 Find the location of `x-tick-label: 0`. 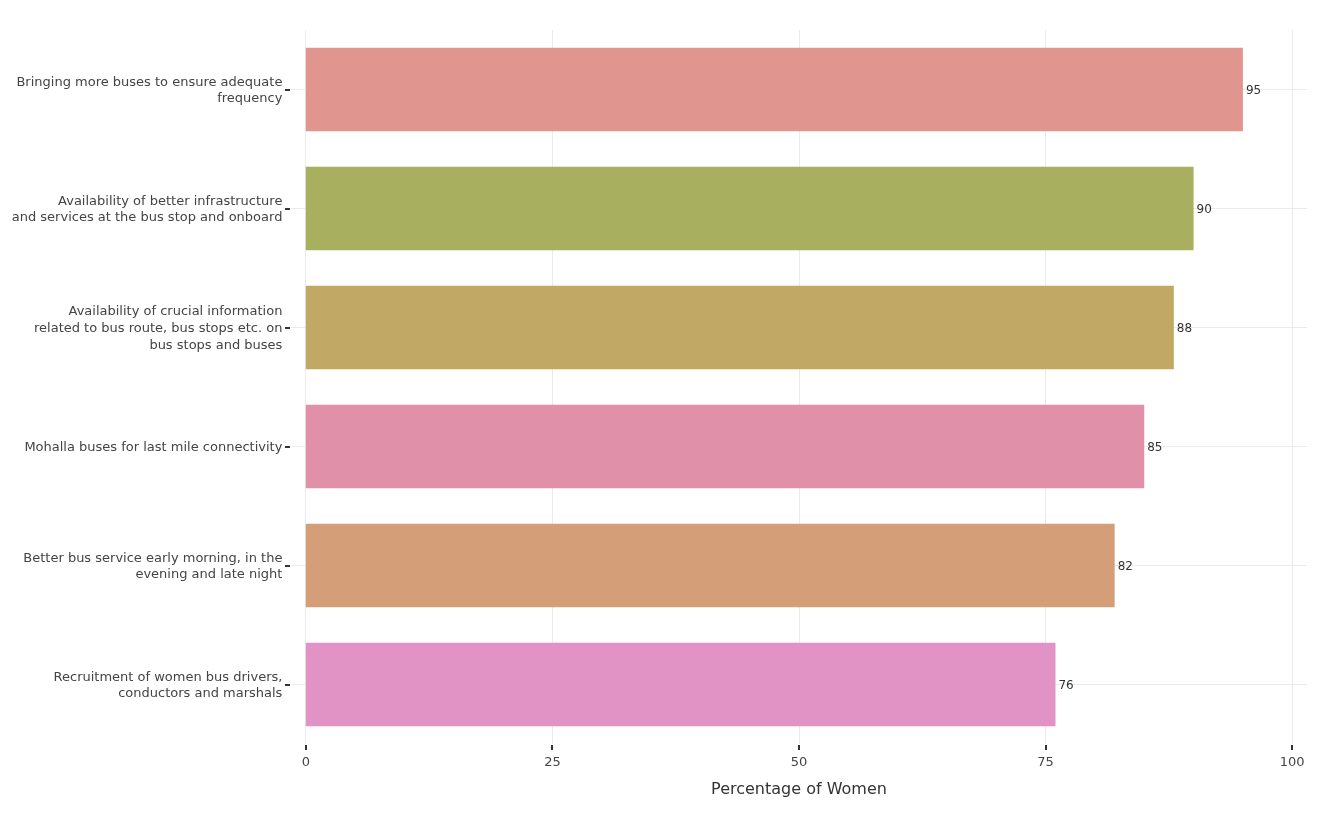

x-tick-label: 0 is located at coordinates (305, 761).